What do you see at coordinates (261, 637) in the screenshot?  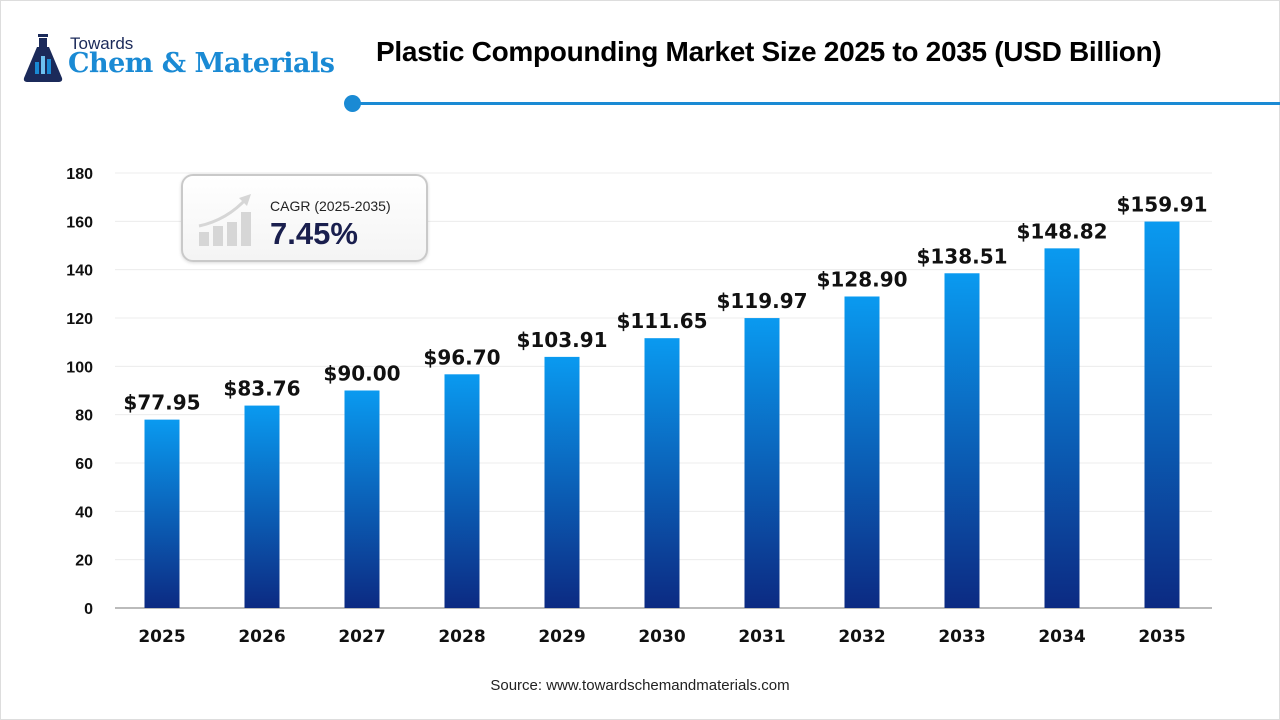 I see `x-tick-label: 2026` at bounding box center [261, 637].